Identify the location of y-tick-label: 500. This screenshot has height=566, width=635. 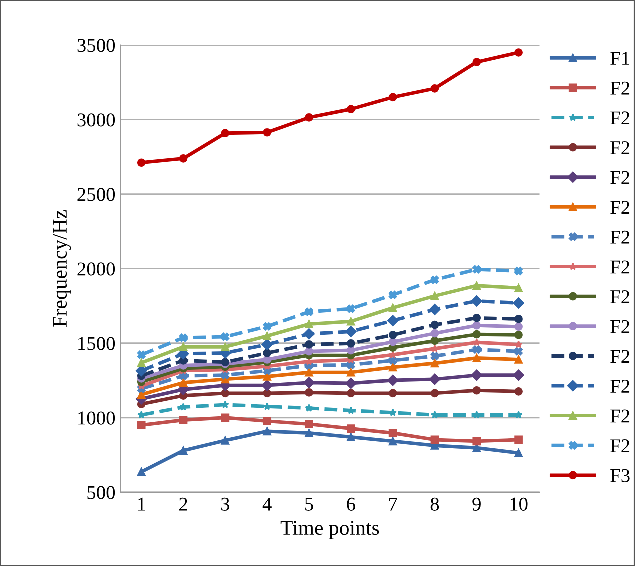
(102, 493).